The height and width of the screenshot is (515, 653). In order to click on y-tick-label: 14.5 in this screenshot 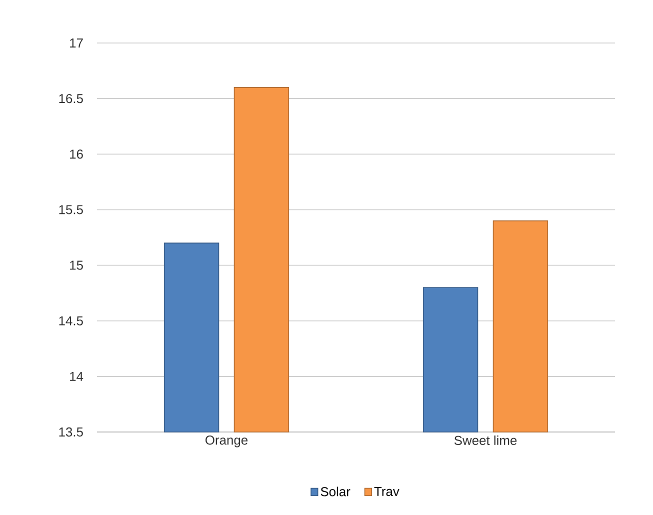, I will do `click(71, 321)`.